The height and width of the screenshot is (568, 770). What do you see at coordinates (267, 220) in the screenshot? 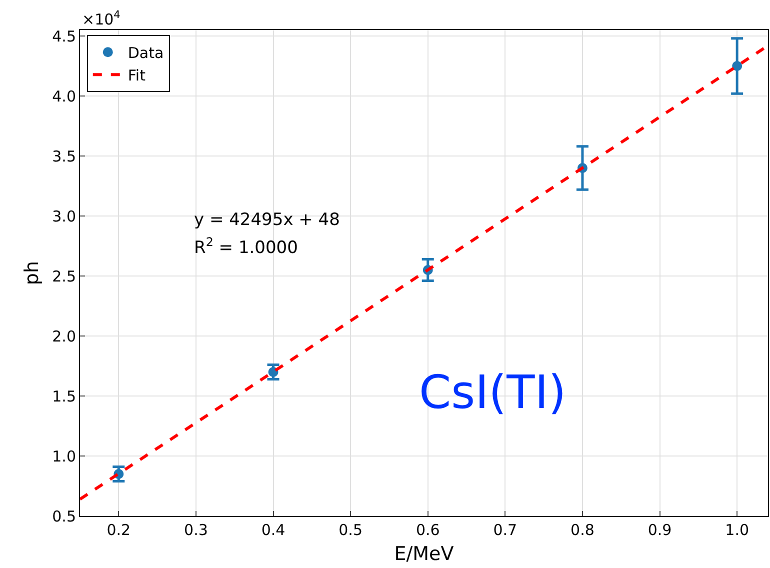
I see `annotation: y = 42495x + 48` at bounding box center [267, 220].